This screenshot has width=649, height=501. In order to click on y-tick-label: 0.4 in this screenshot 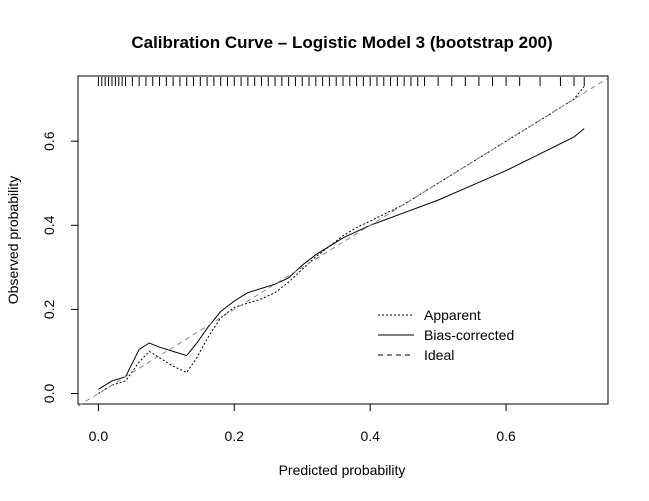, I will do `click(49, 225)`.